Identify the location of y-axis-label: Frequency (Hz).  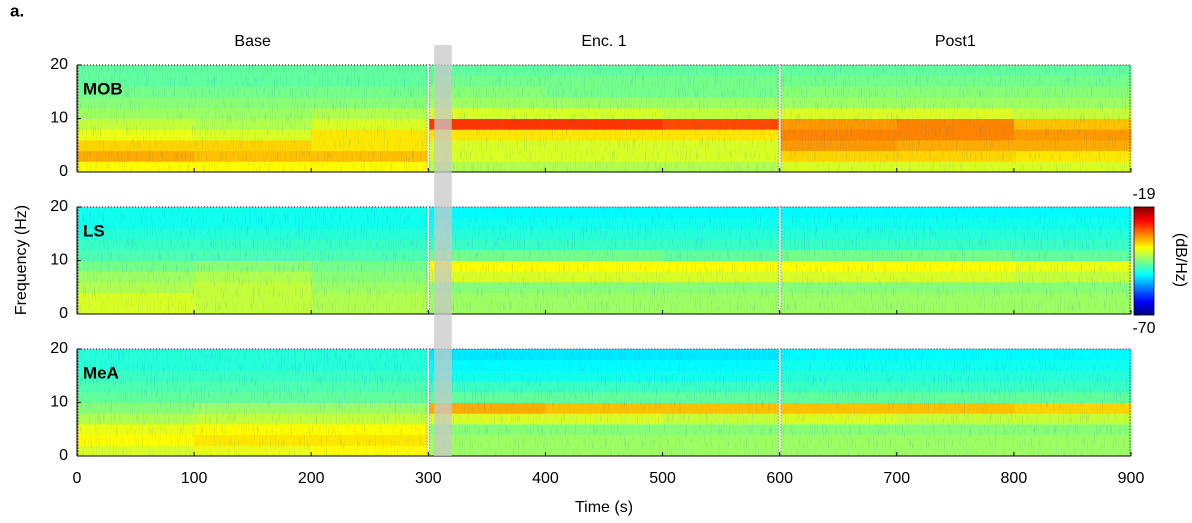
(21, 260).